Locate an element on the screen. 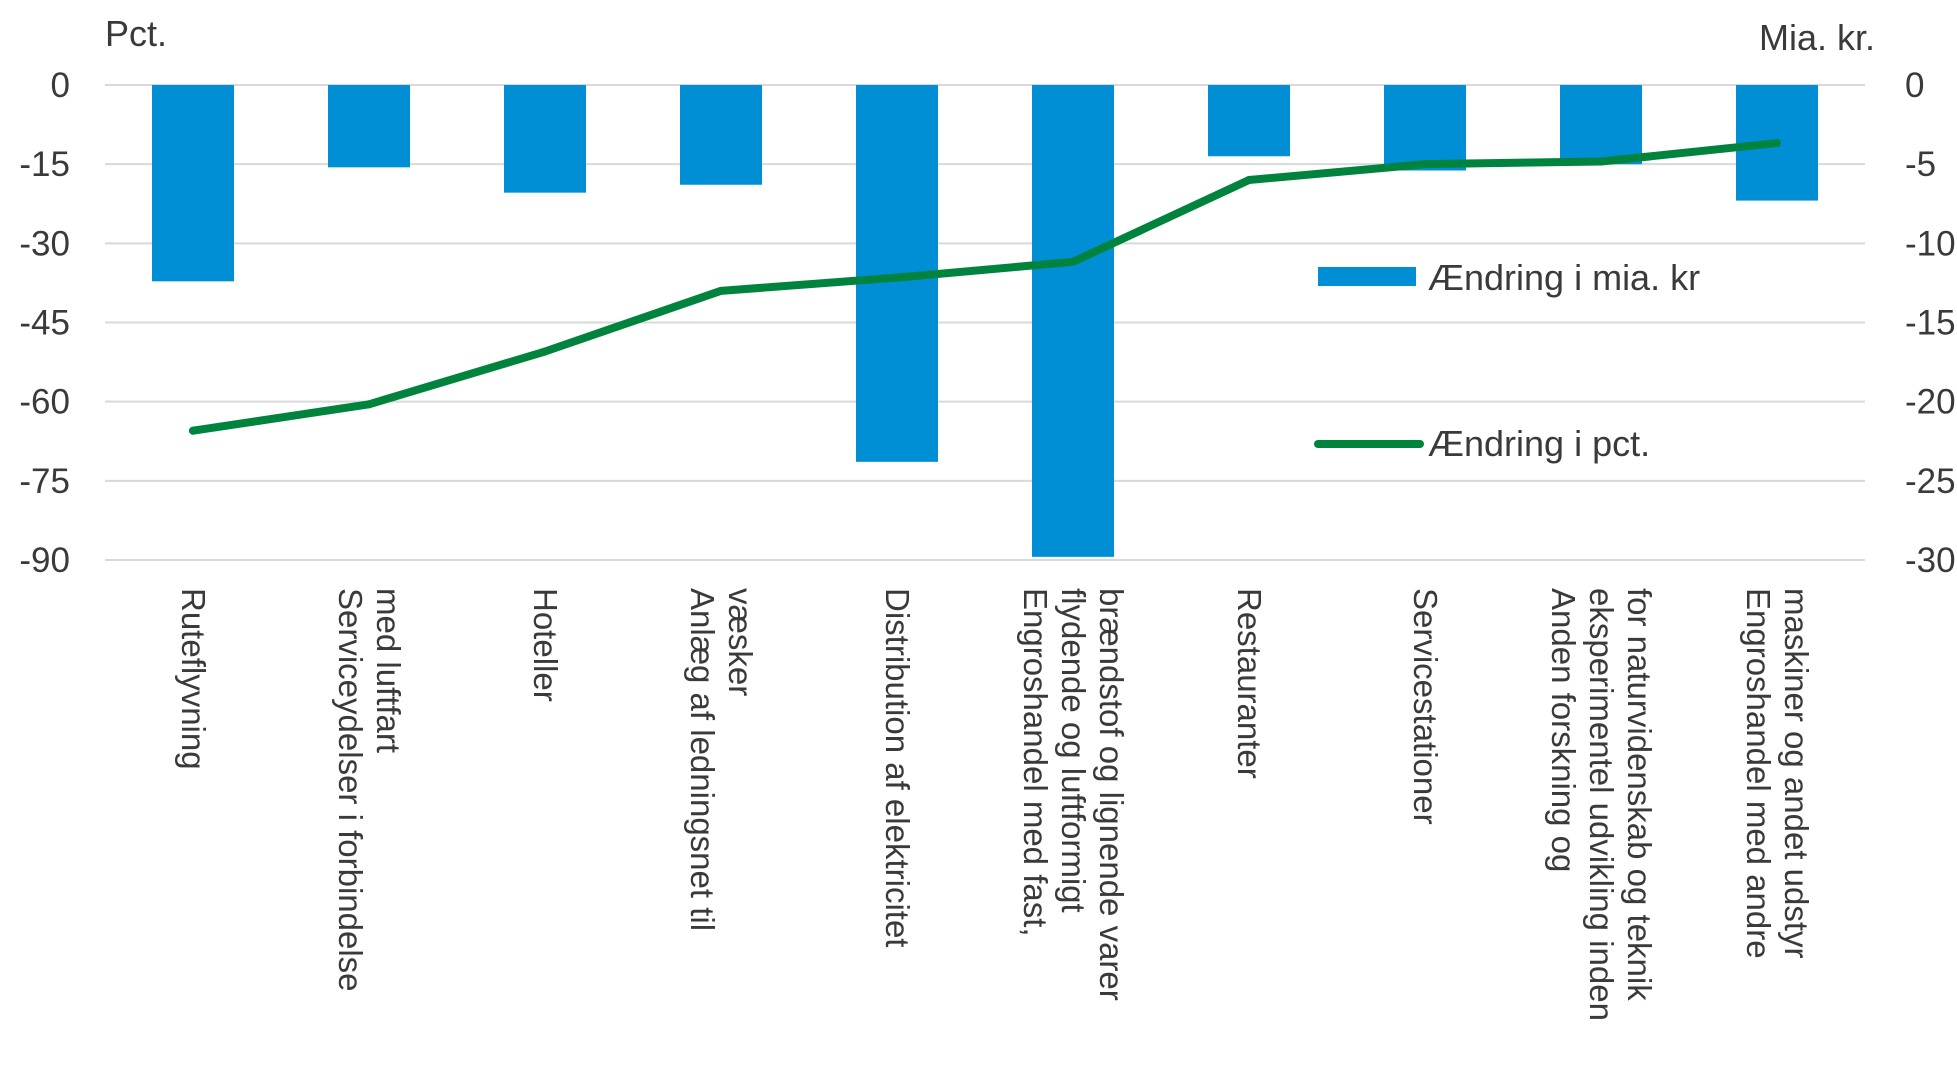  right-axis-label: Mia. kr. is located at coordinates (1817, 37).